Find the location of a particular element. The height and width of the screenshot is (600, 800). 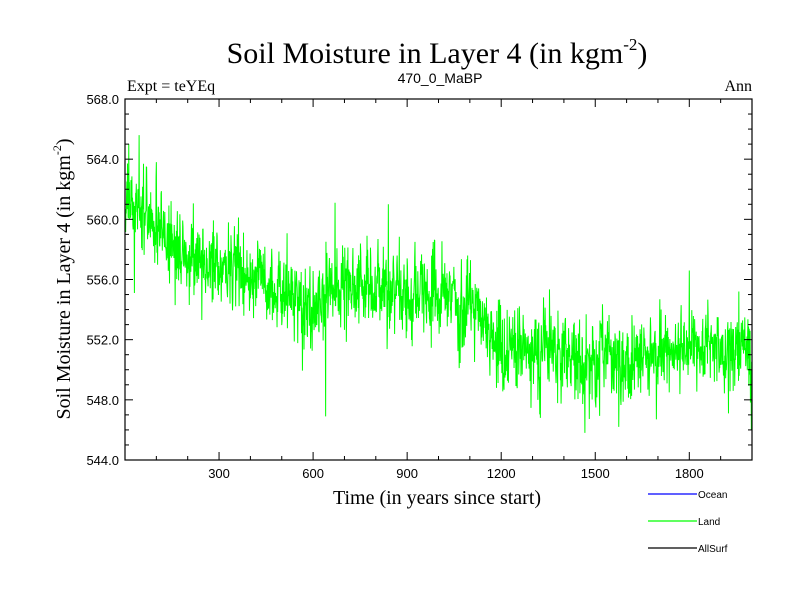

y-tick-label: 560.0 is located at coordinates (102, 219).